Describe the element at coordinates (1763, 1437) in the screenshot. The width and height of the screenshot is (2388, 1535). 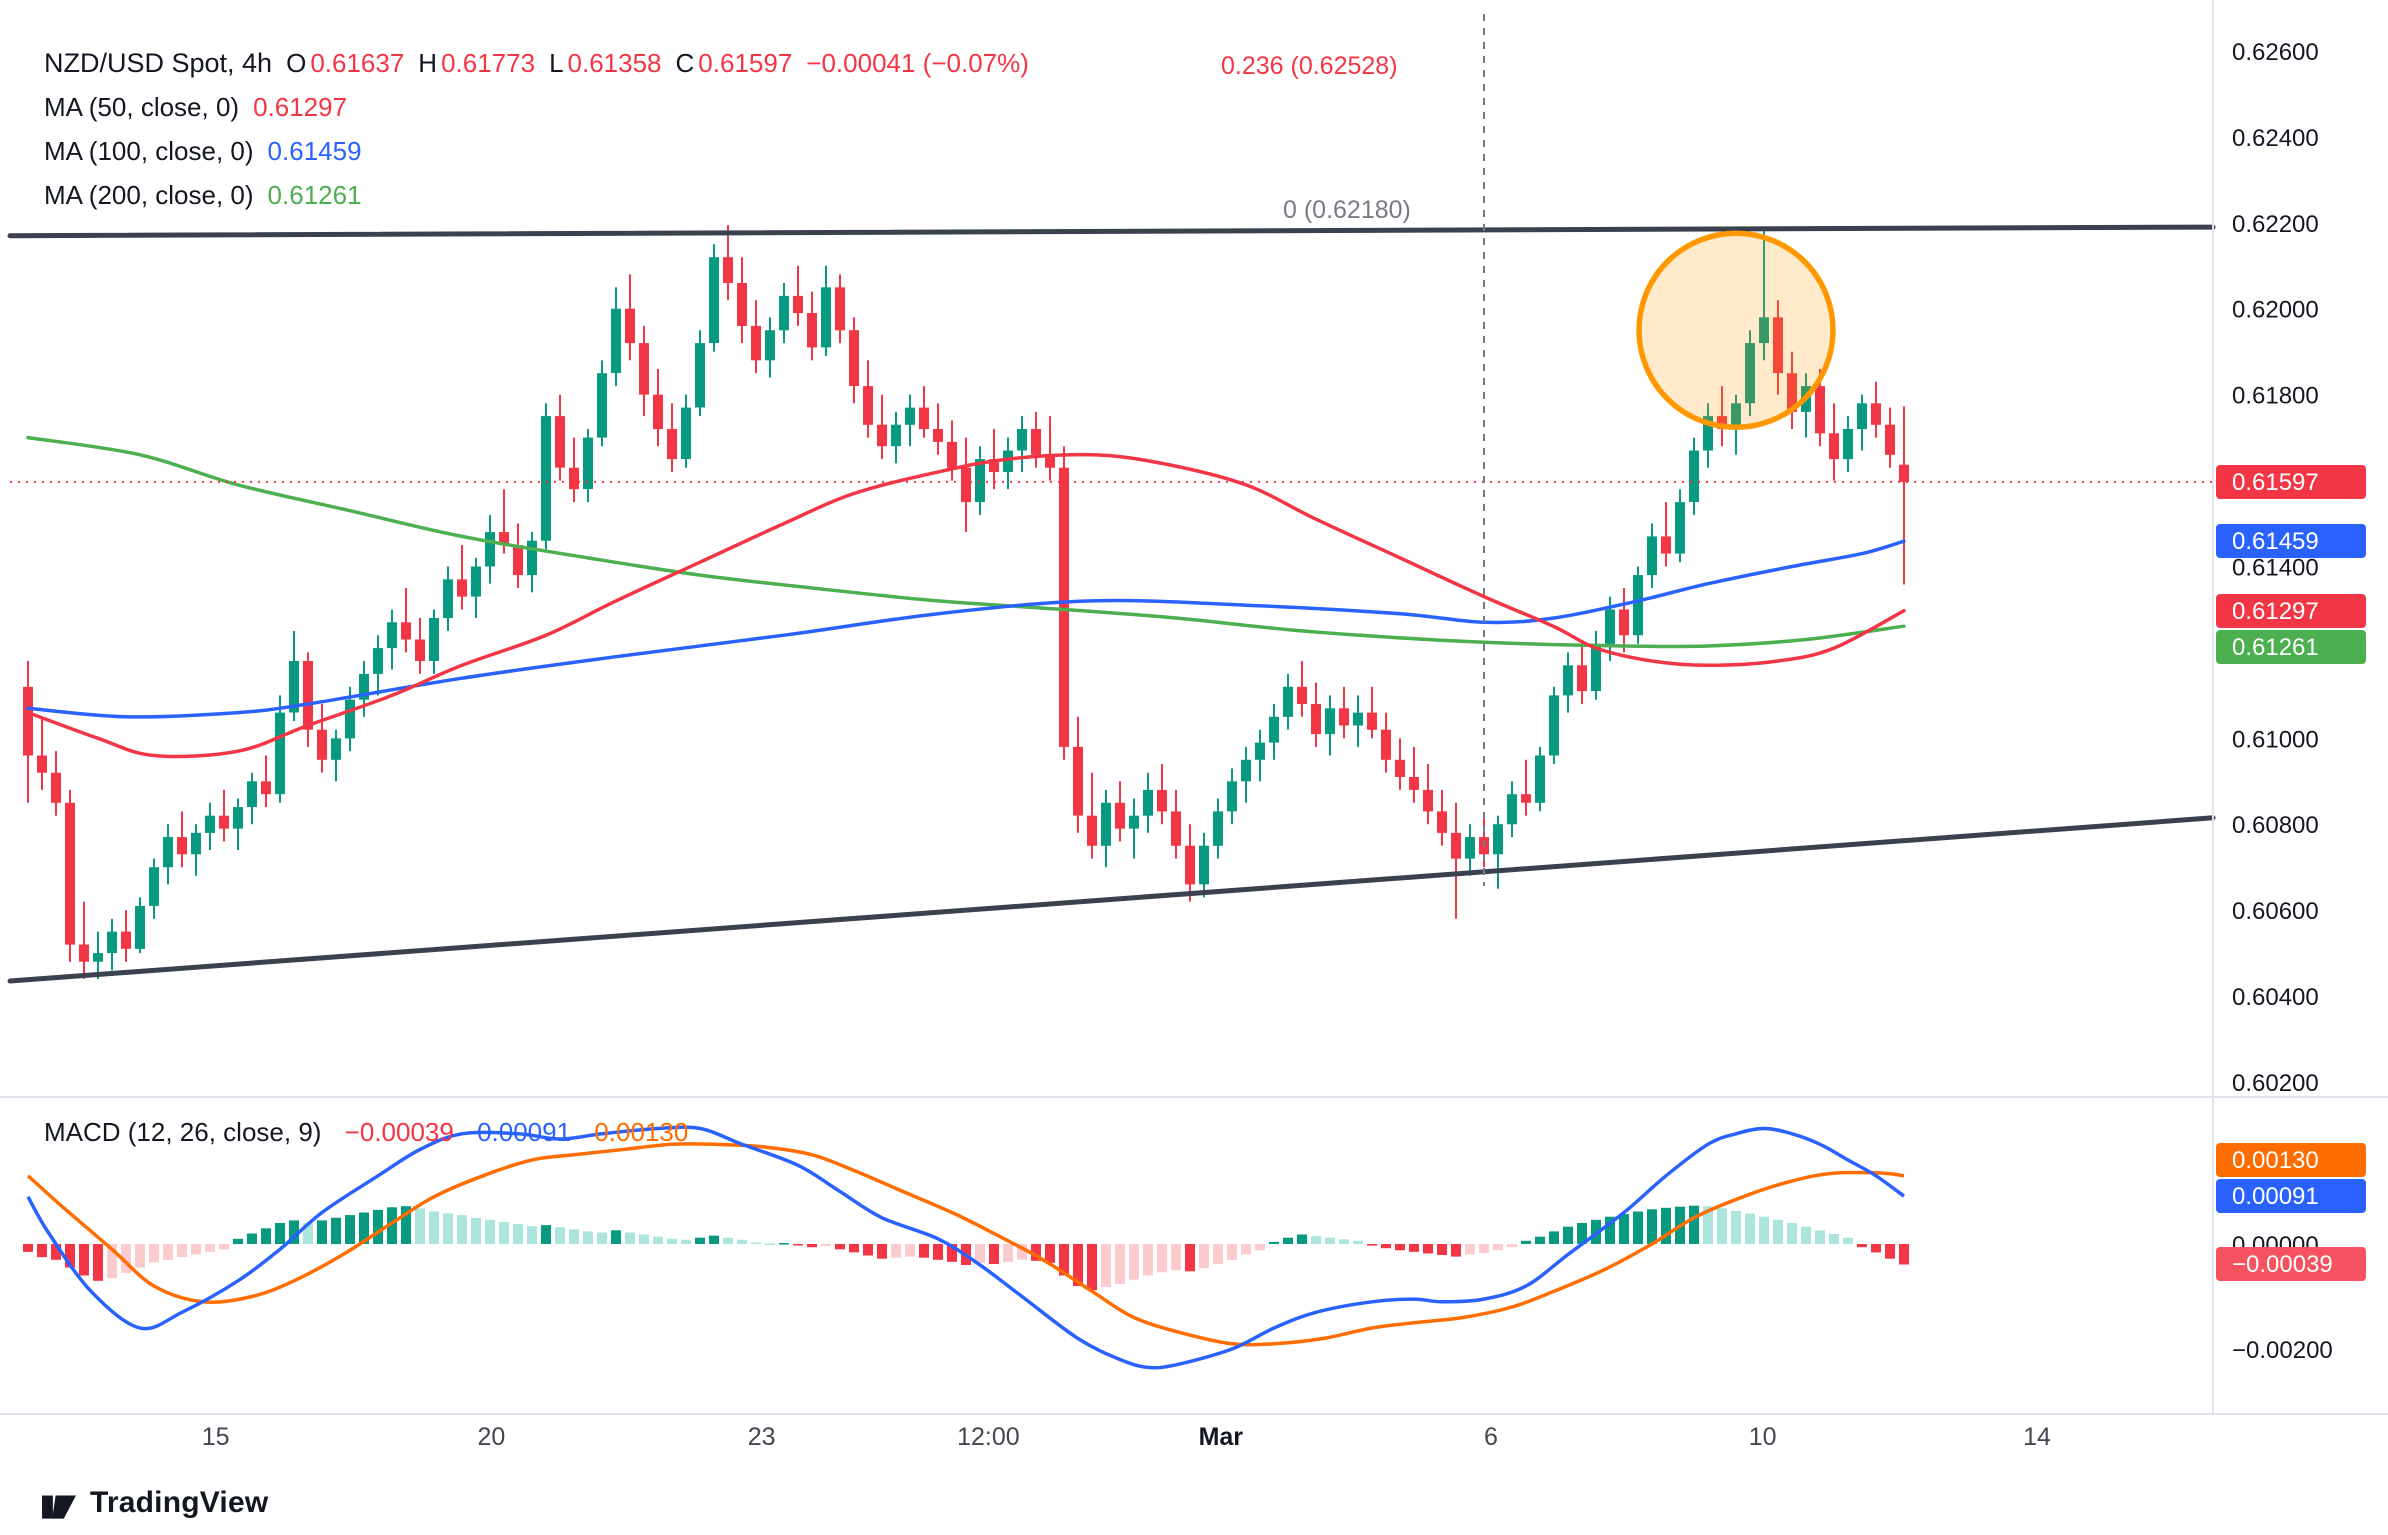
I see `time-axis-label: 10` at that location.